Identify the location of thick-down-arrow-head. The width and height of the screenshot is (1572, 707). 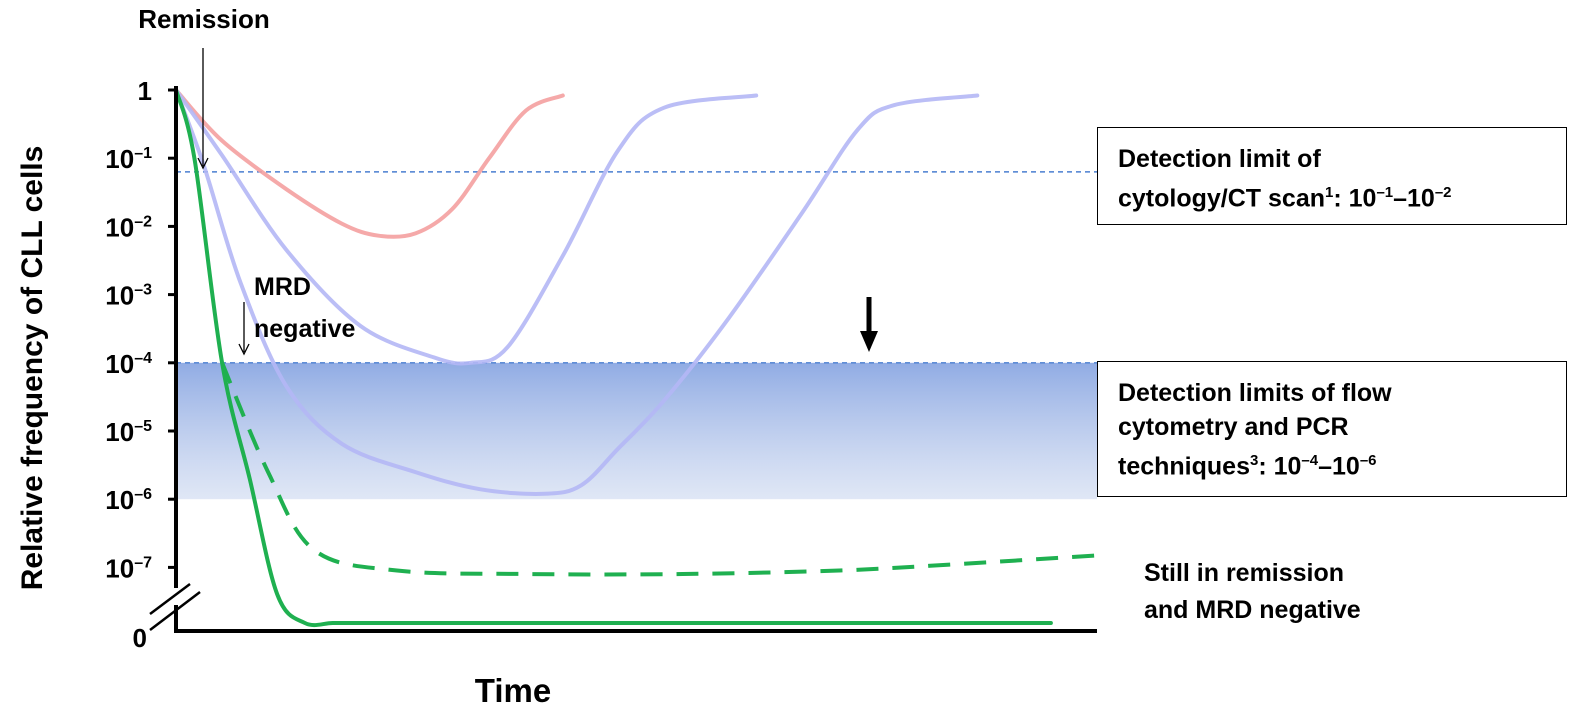
(869, 341).